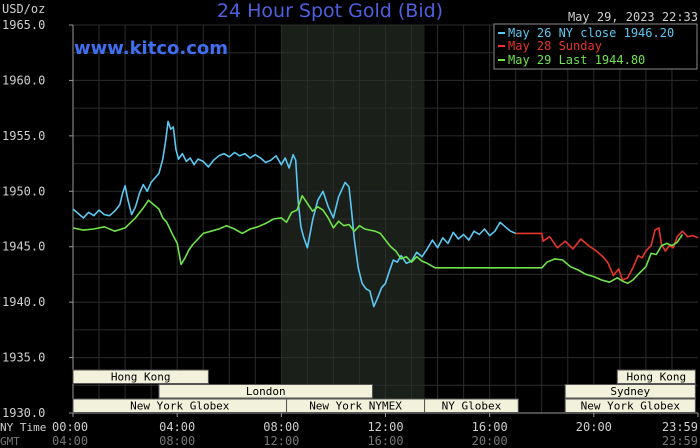 The height and width of the screenshot is (448, 700). Describe the element at coordinates (23, 427) in the screenshot. I see `ny-time-label: NY Time` at that location.